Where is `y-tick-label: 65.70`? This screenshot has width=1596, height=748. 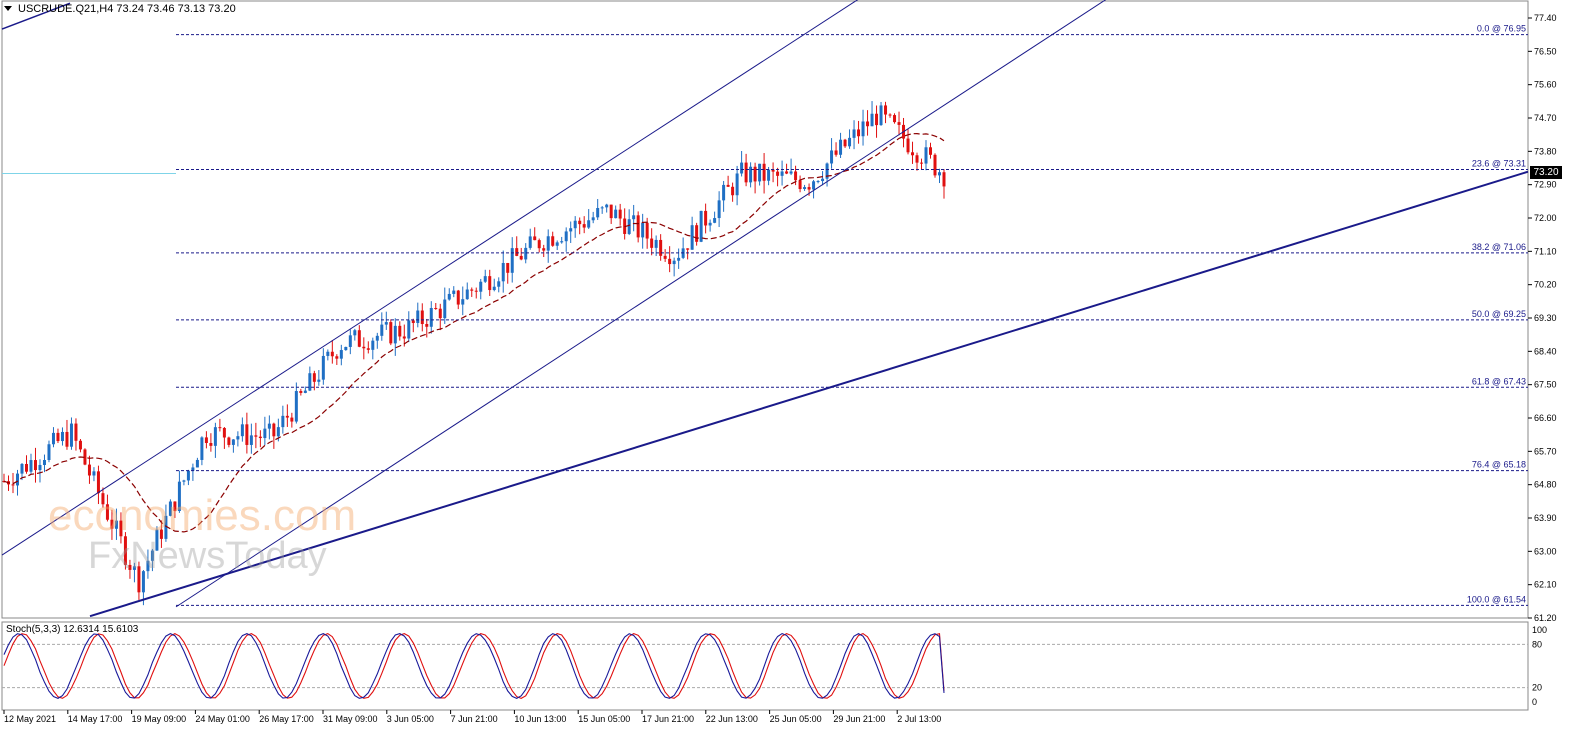 y-tick-label: 65.70 is located at coordinates (1545, 451).